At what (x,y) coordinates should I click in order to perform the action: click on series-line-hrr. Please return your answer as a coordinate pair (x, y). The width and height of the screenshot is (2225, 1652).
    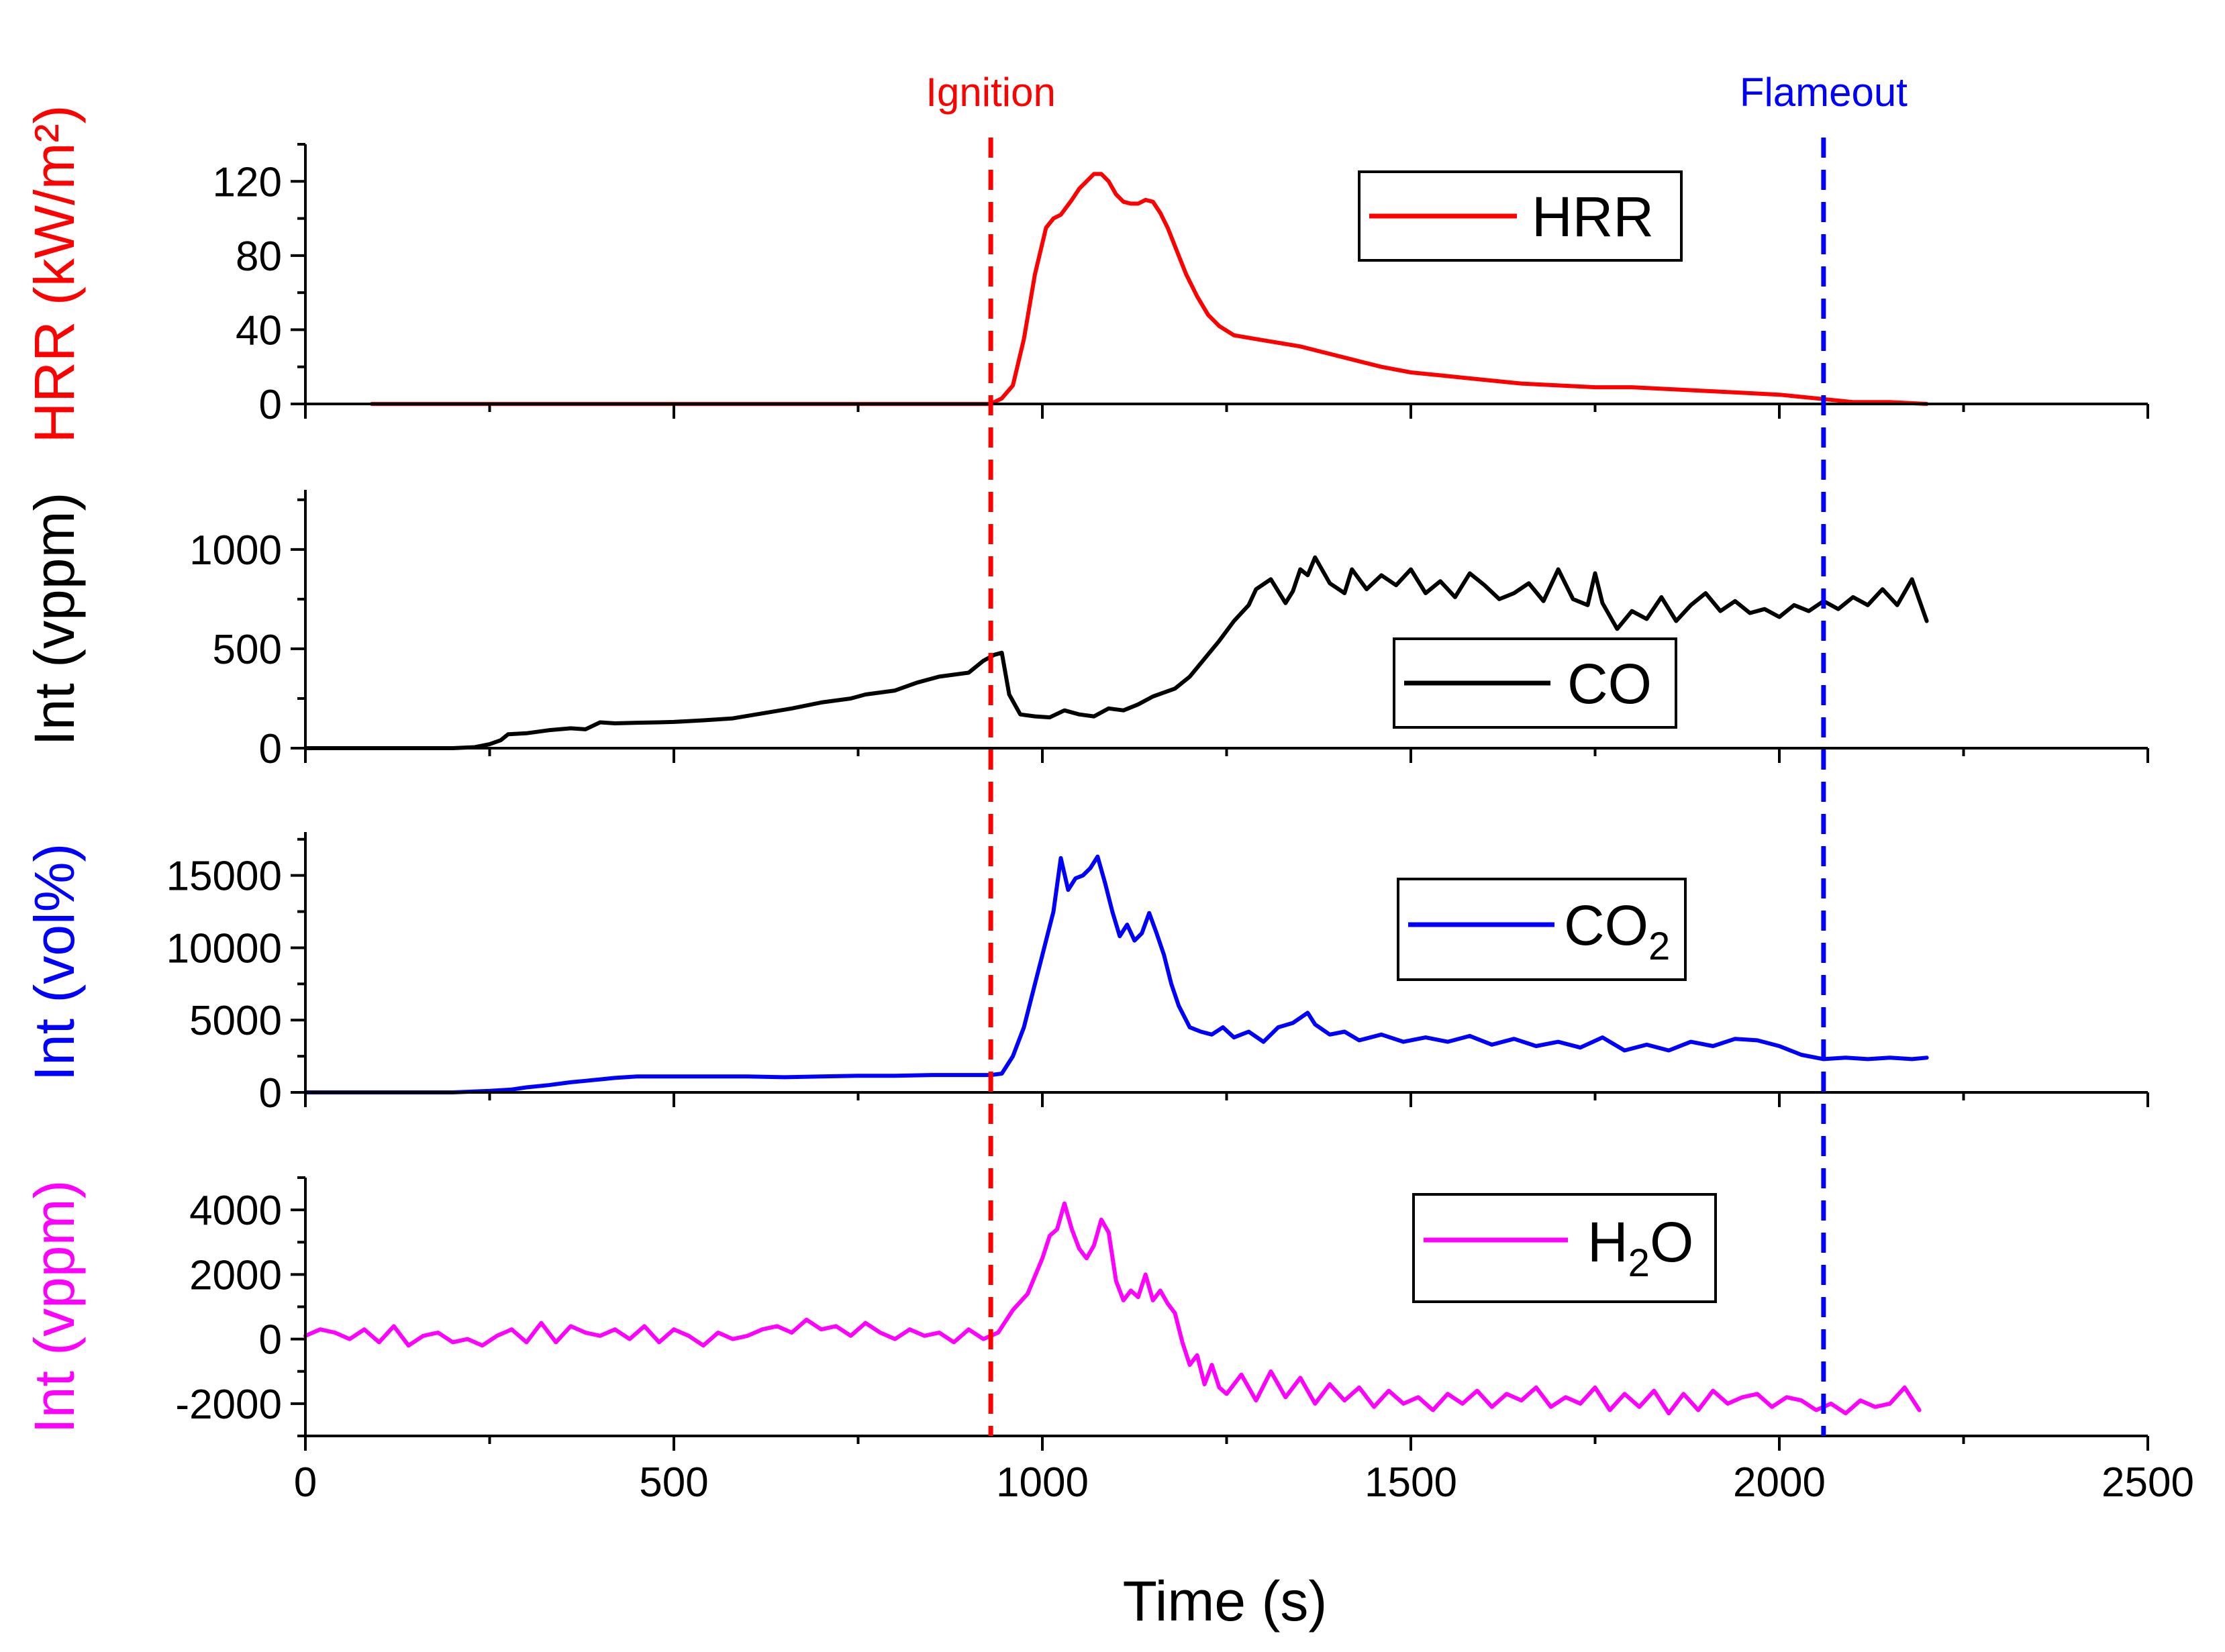
    Looking at the image, I should click on (1149, 289).